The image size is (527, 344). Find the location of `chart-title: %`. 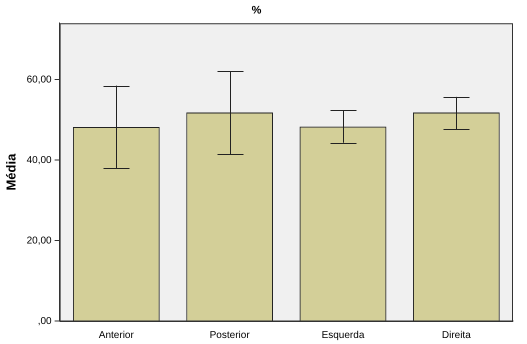

chart-title: % is located at coordinates (257, 10).